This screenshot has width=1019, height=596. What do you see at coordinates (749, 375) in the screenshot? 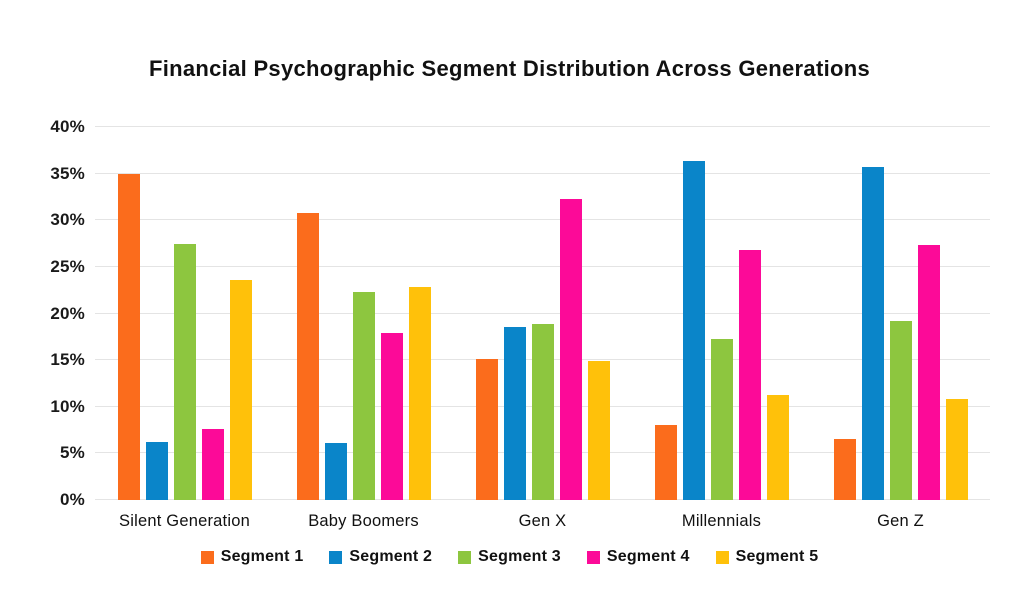
I see `bar-segment-4-millennials` at bounding box center [749, 375].